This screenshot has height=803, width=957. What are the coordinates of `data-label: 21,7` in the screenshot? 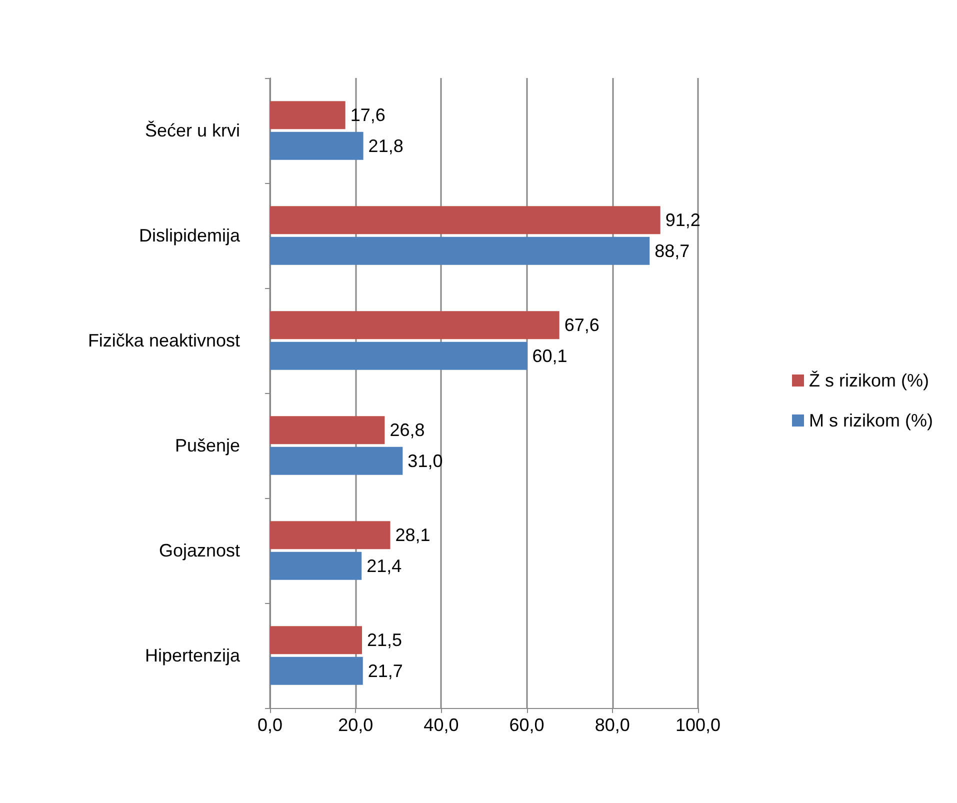 It's located at (385, 670).